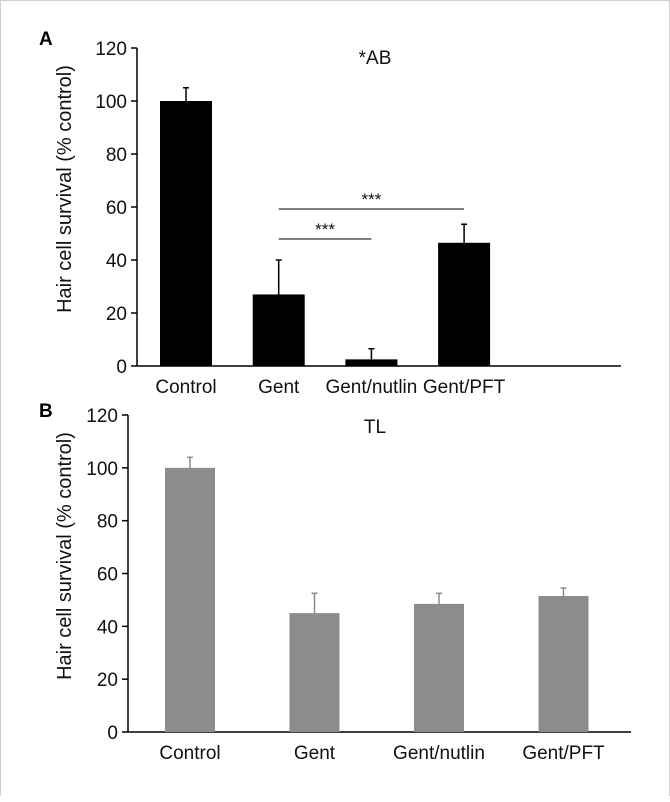  What do you see at coordinates (464, 304) in the screenshot?
I see `panel-a-bar-gent-pft` at bounding box center [464, 304].